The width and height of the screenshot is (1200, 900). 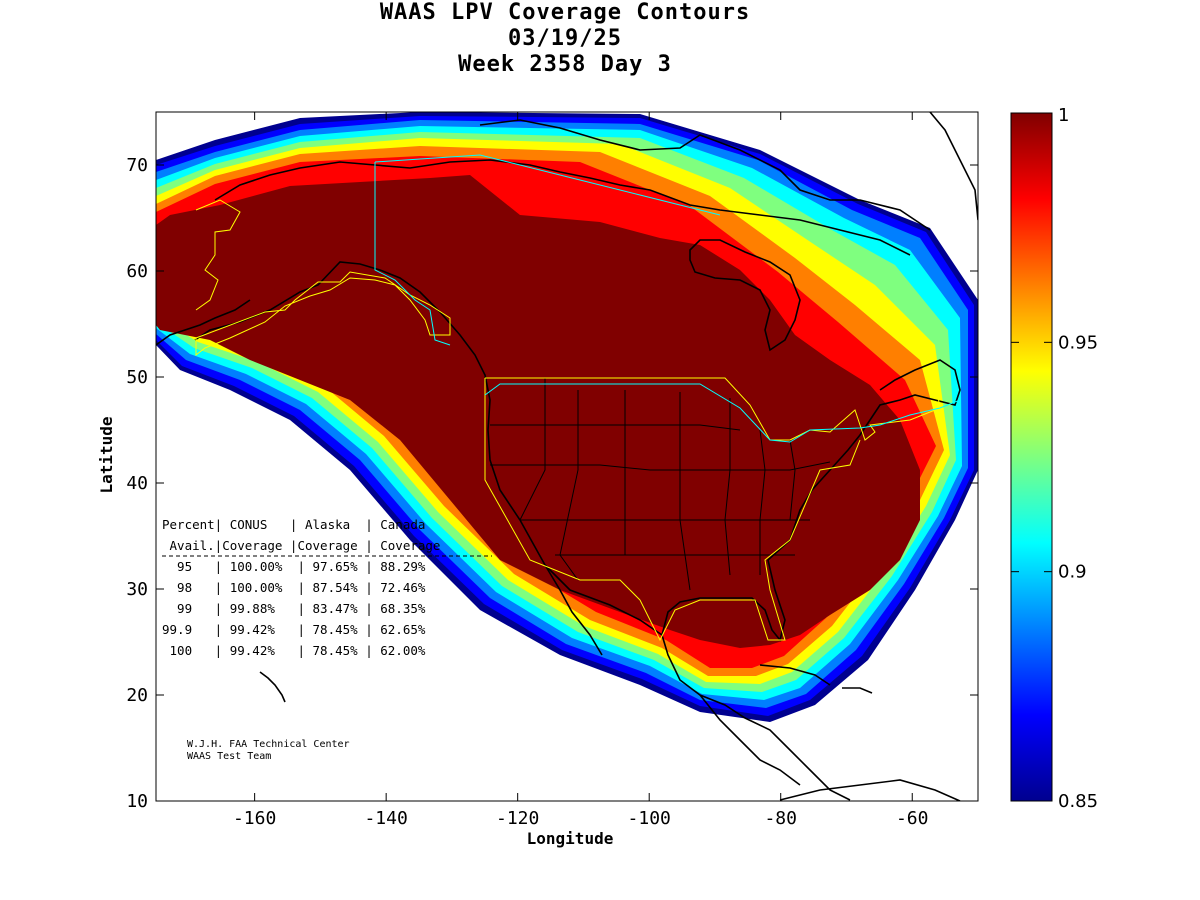 I want to click on table-header-1: Percent| CONUS | Alaska | Canada, so click(x=293, y=524).